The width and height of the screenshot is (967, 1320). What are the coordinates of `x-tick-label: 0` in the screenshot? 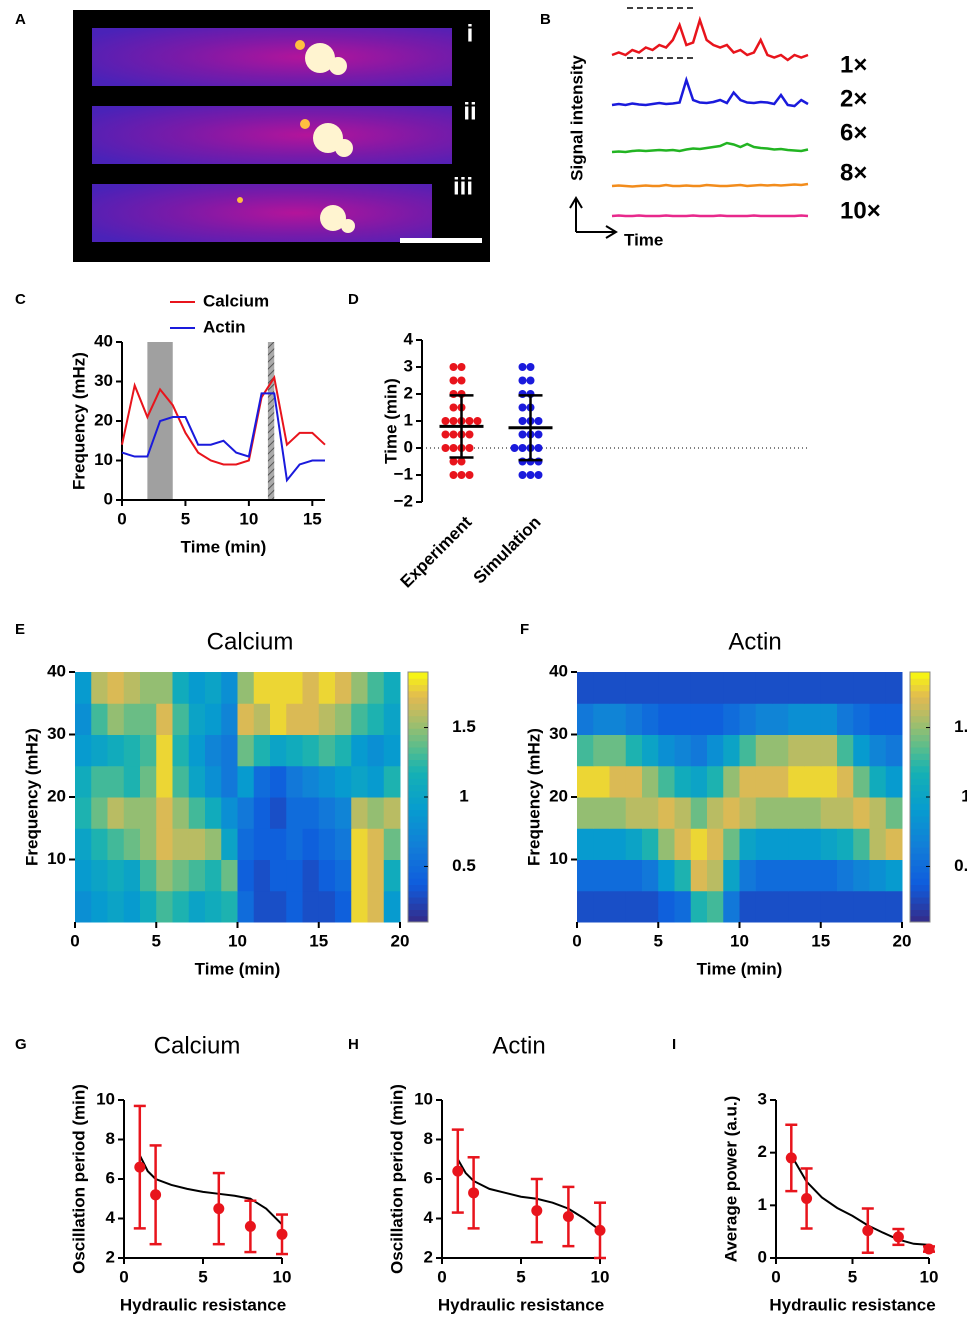 It's located at (123, 1276).